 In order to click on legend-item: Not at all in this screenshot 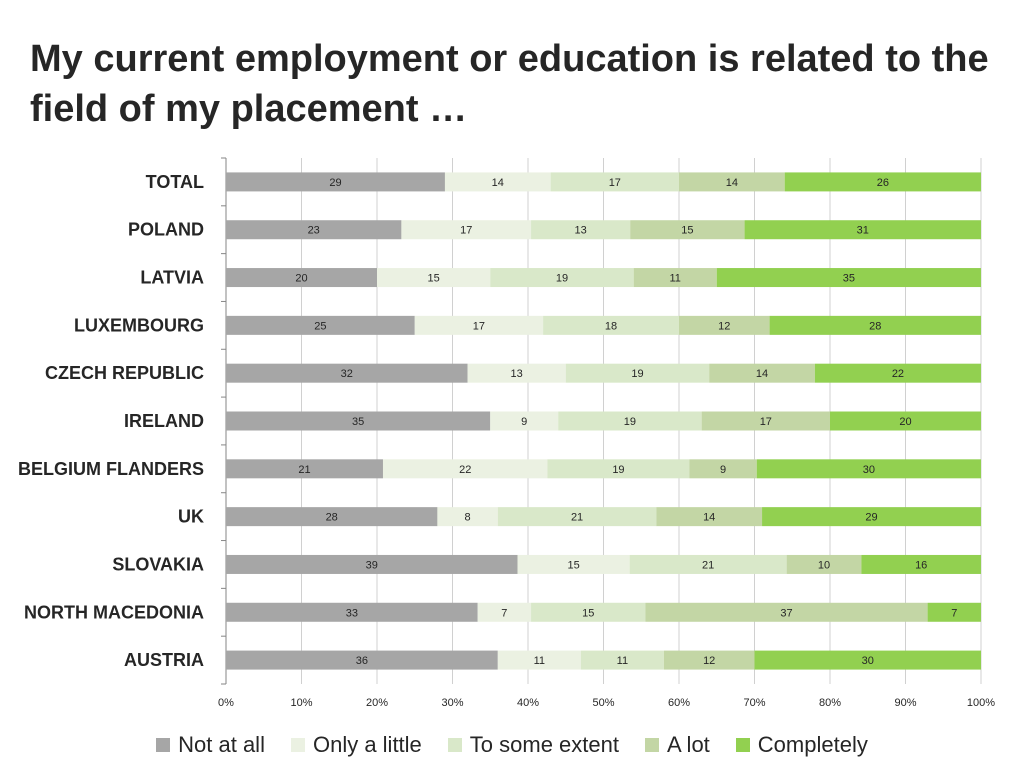, I will do `click(210, 745)`.